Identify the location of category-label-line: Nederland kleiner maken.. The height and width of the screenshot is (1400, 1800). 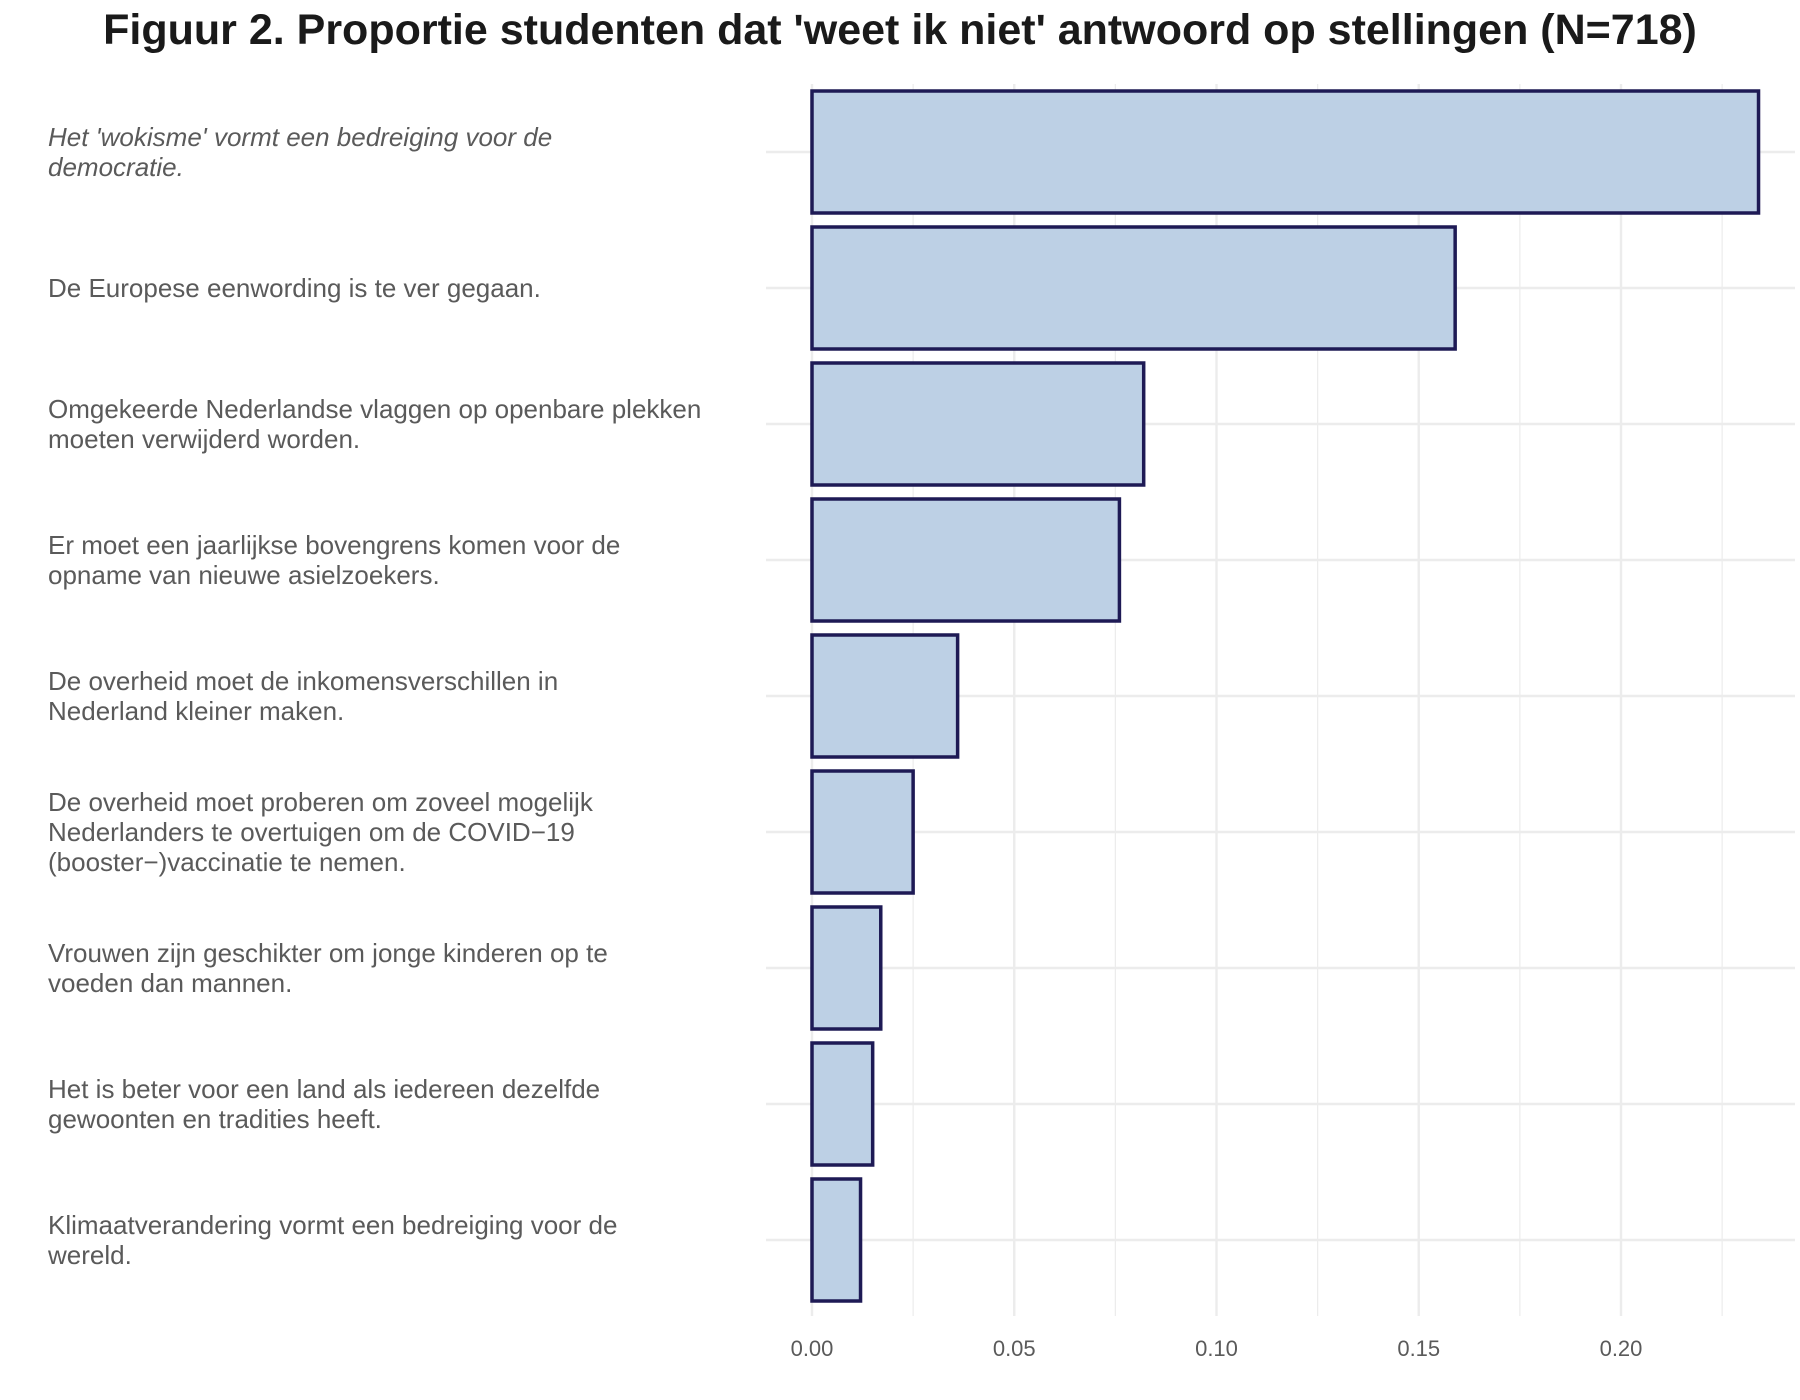
(196, 711).